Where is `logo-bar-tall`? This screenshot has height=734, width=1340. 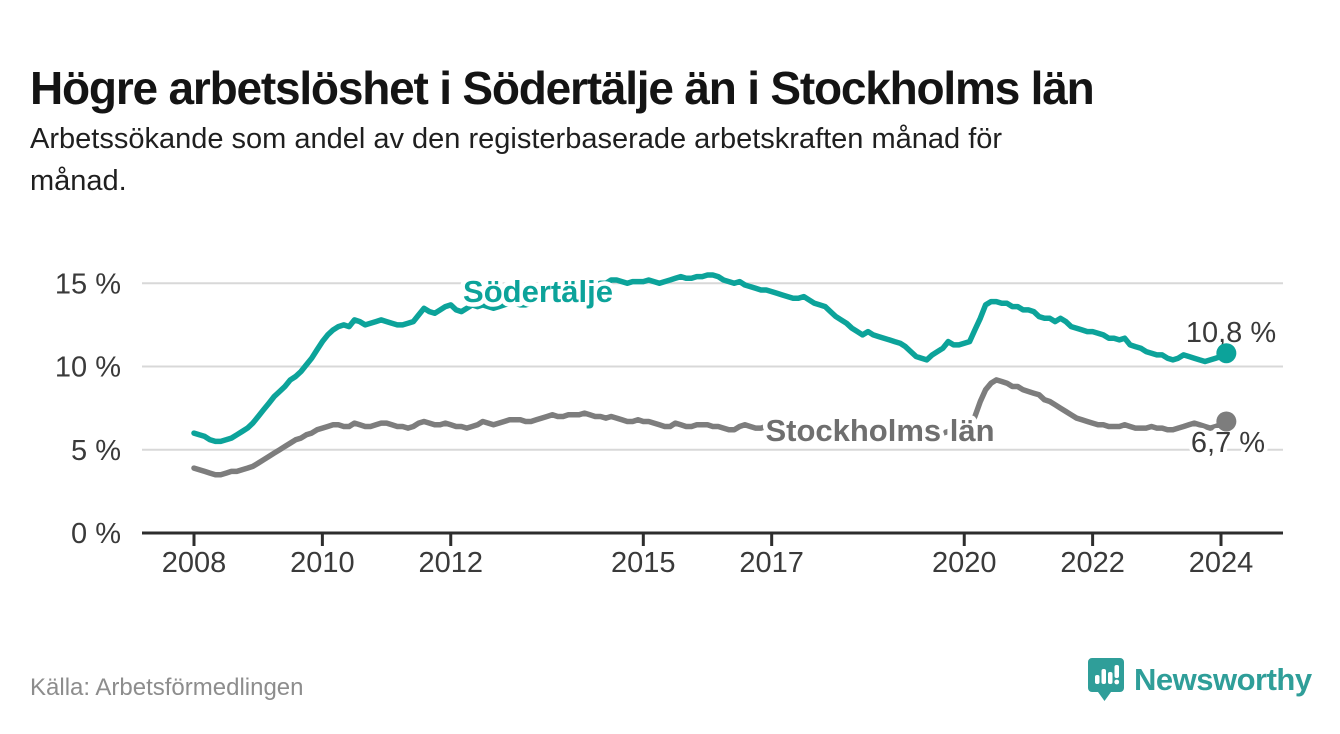
logo-bar-tall is located at coordinates (1103, 676).